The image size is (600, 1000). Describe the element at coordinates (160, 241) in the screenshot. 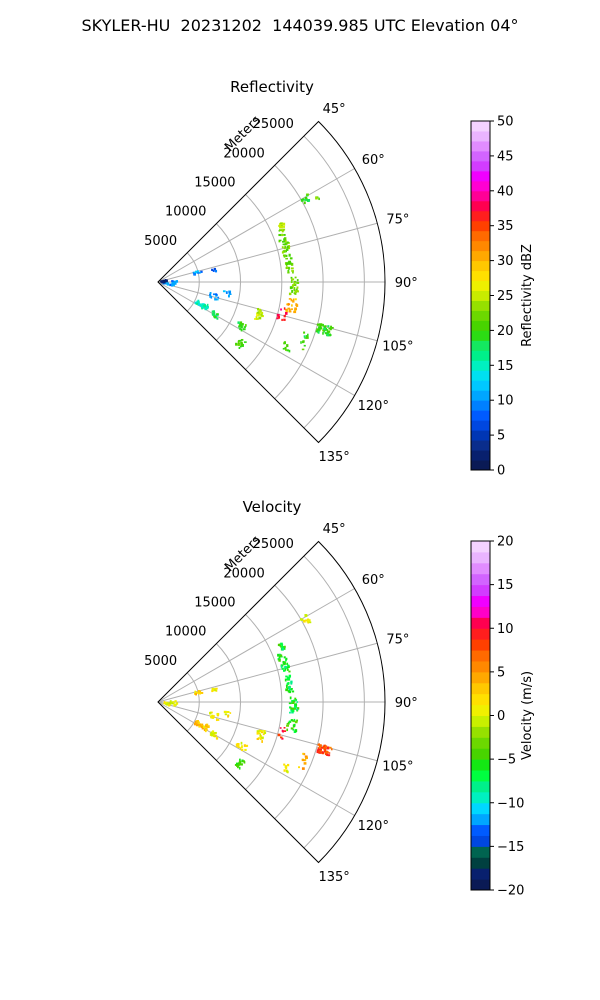

I see `radial-tick-label: 5000` at that location.